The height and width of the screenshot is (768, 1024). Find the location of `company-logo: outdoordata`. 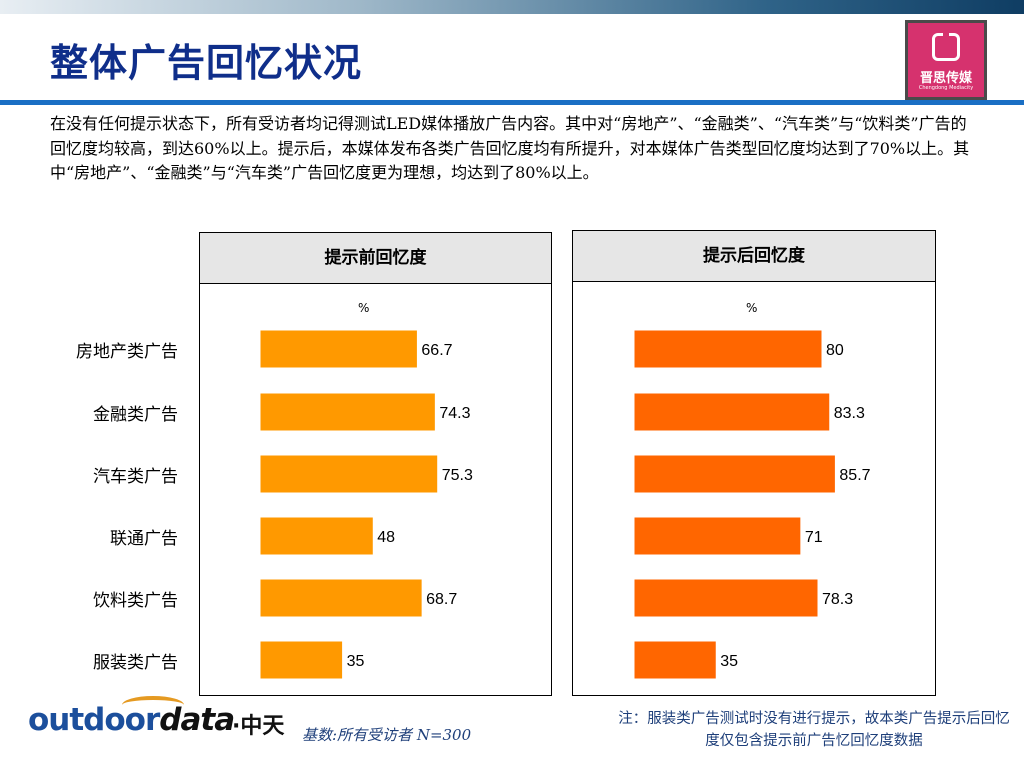

company-logo: outdoordata is located at coordinates (131, 720).